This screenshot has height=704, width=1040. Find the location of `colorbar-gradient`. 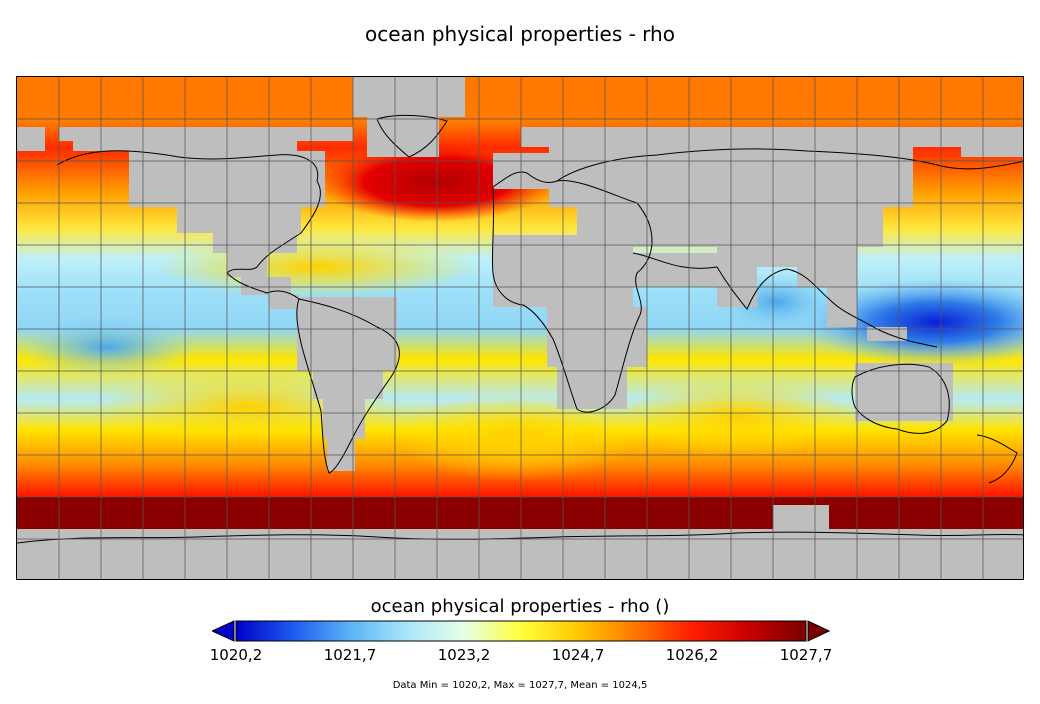

colorbar-gradient is located at coordinates (521, 631).